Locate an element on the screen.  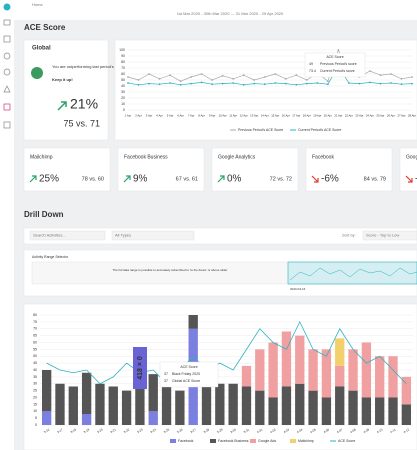
y-tick-label: 80 is located at coordinates (123, 62).